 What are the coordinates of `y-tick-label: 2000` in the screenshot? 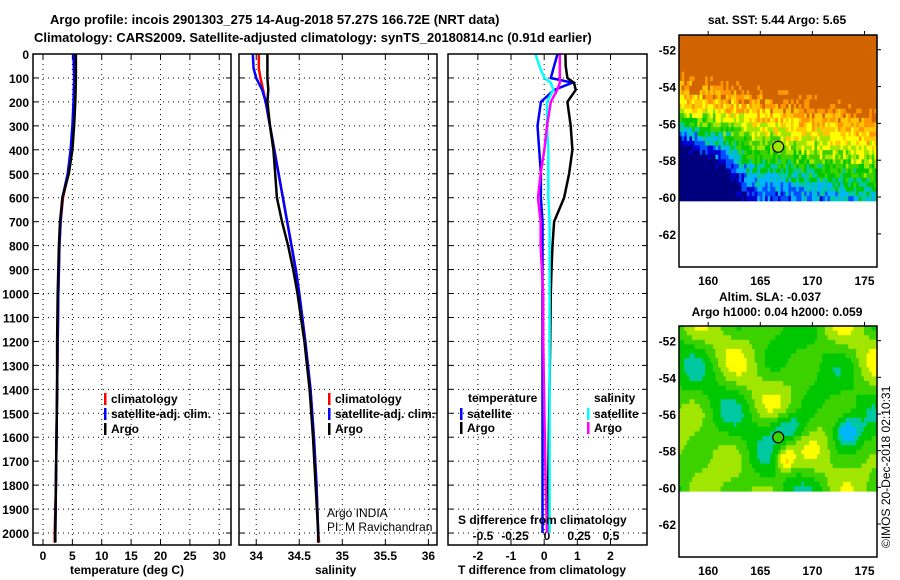 It's located at (15, 534).